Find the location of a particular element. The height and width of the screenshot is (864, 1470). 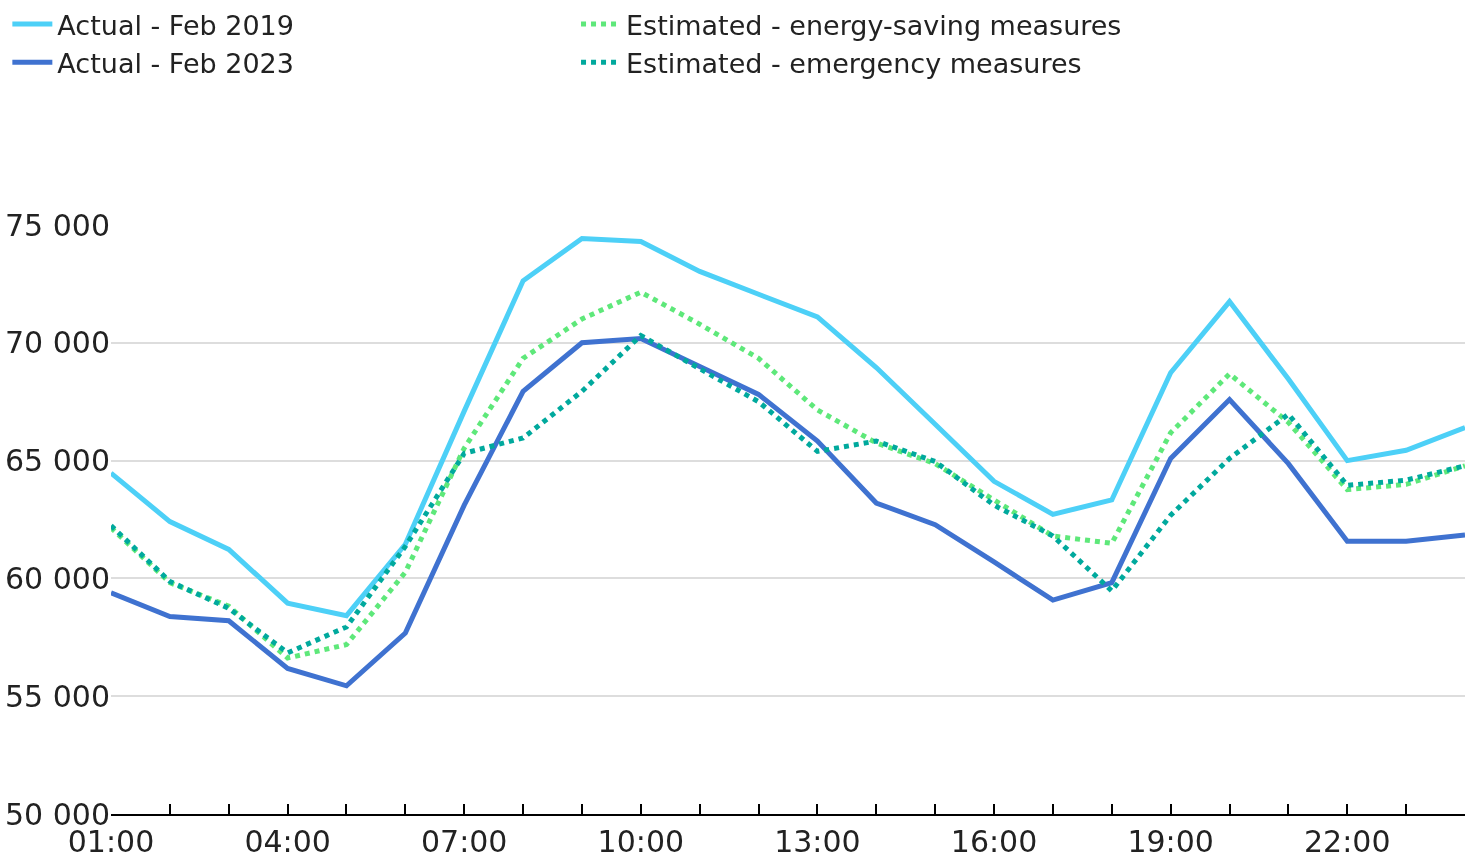

x-tick-label: 22:00 is located at coordinates (1347, 841).